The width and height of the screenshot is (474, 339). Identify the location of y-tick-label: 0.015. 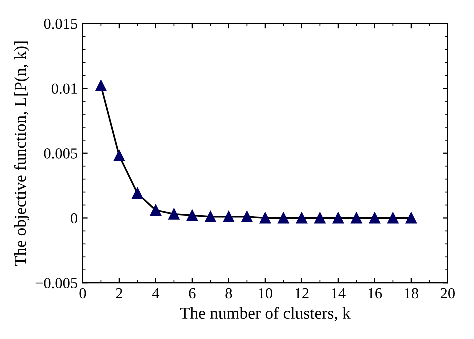
(61, 24).